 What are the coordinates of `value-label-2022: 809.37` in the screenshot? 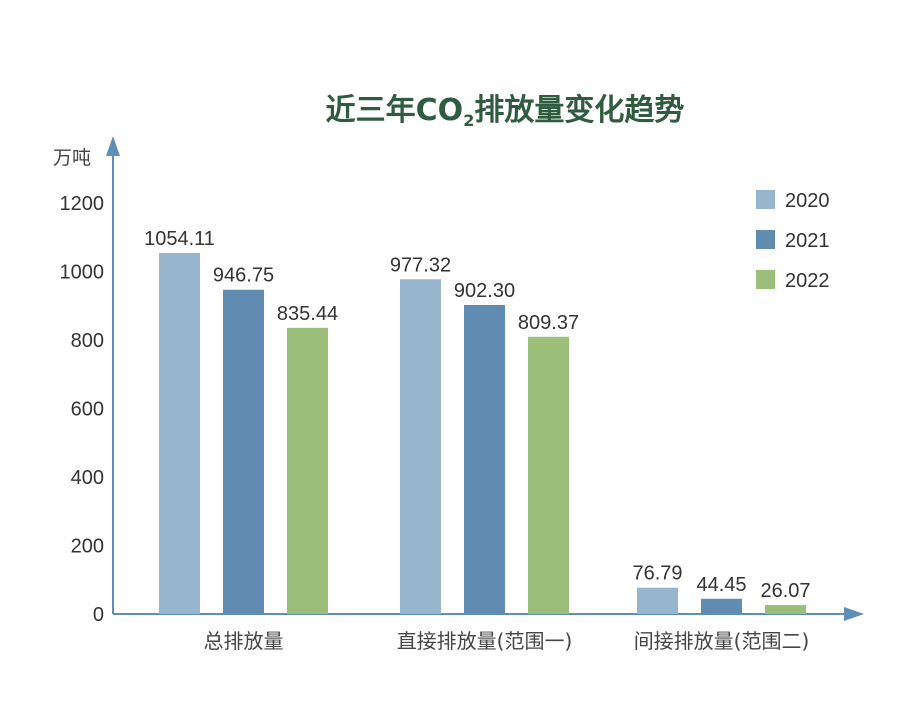 It's located at (548, 323).